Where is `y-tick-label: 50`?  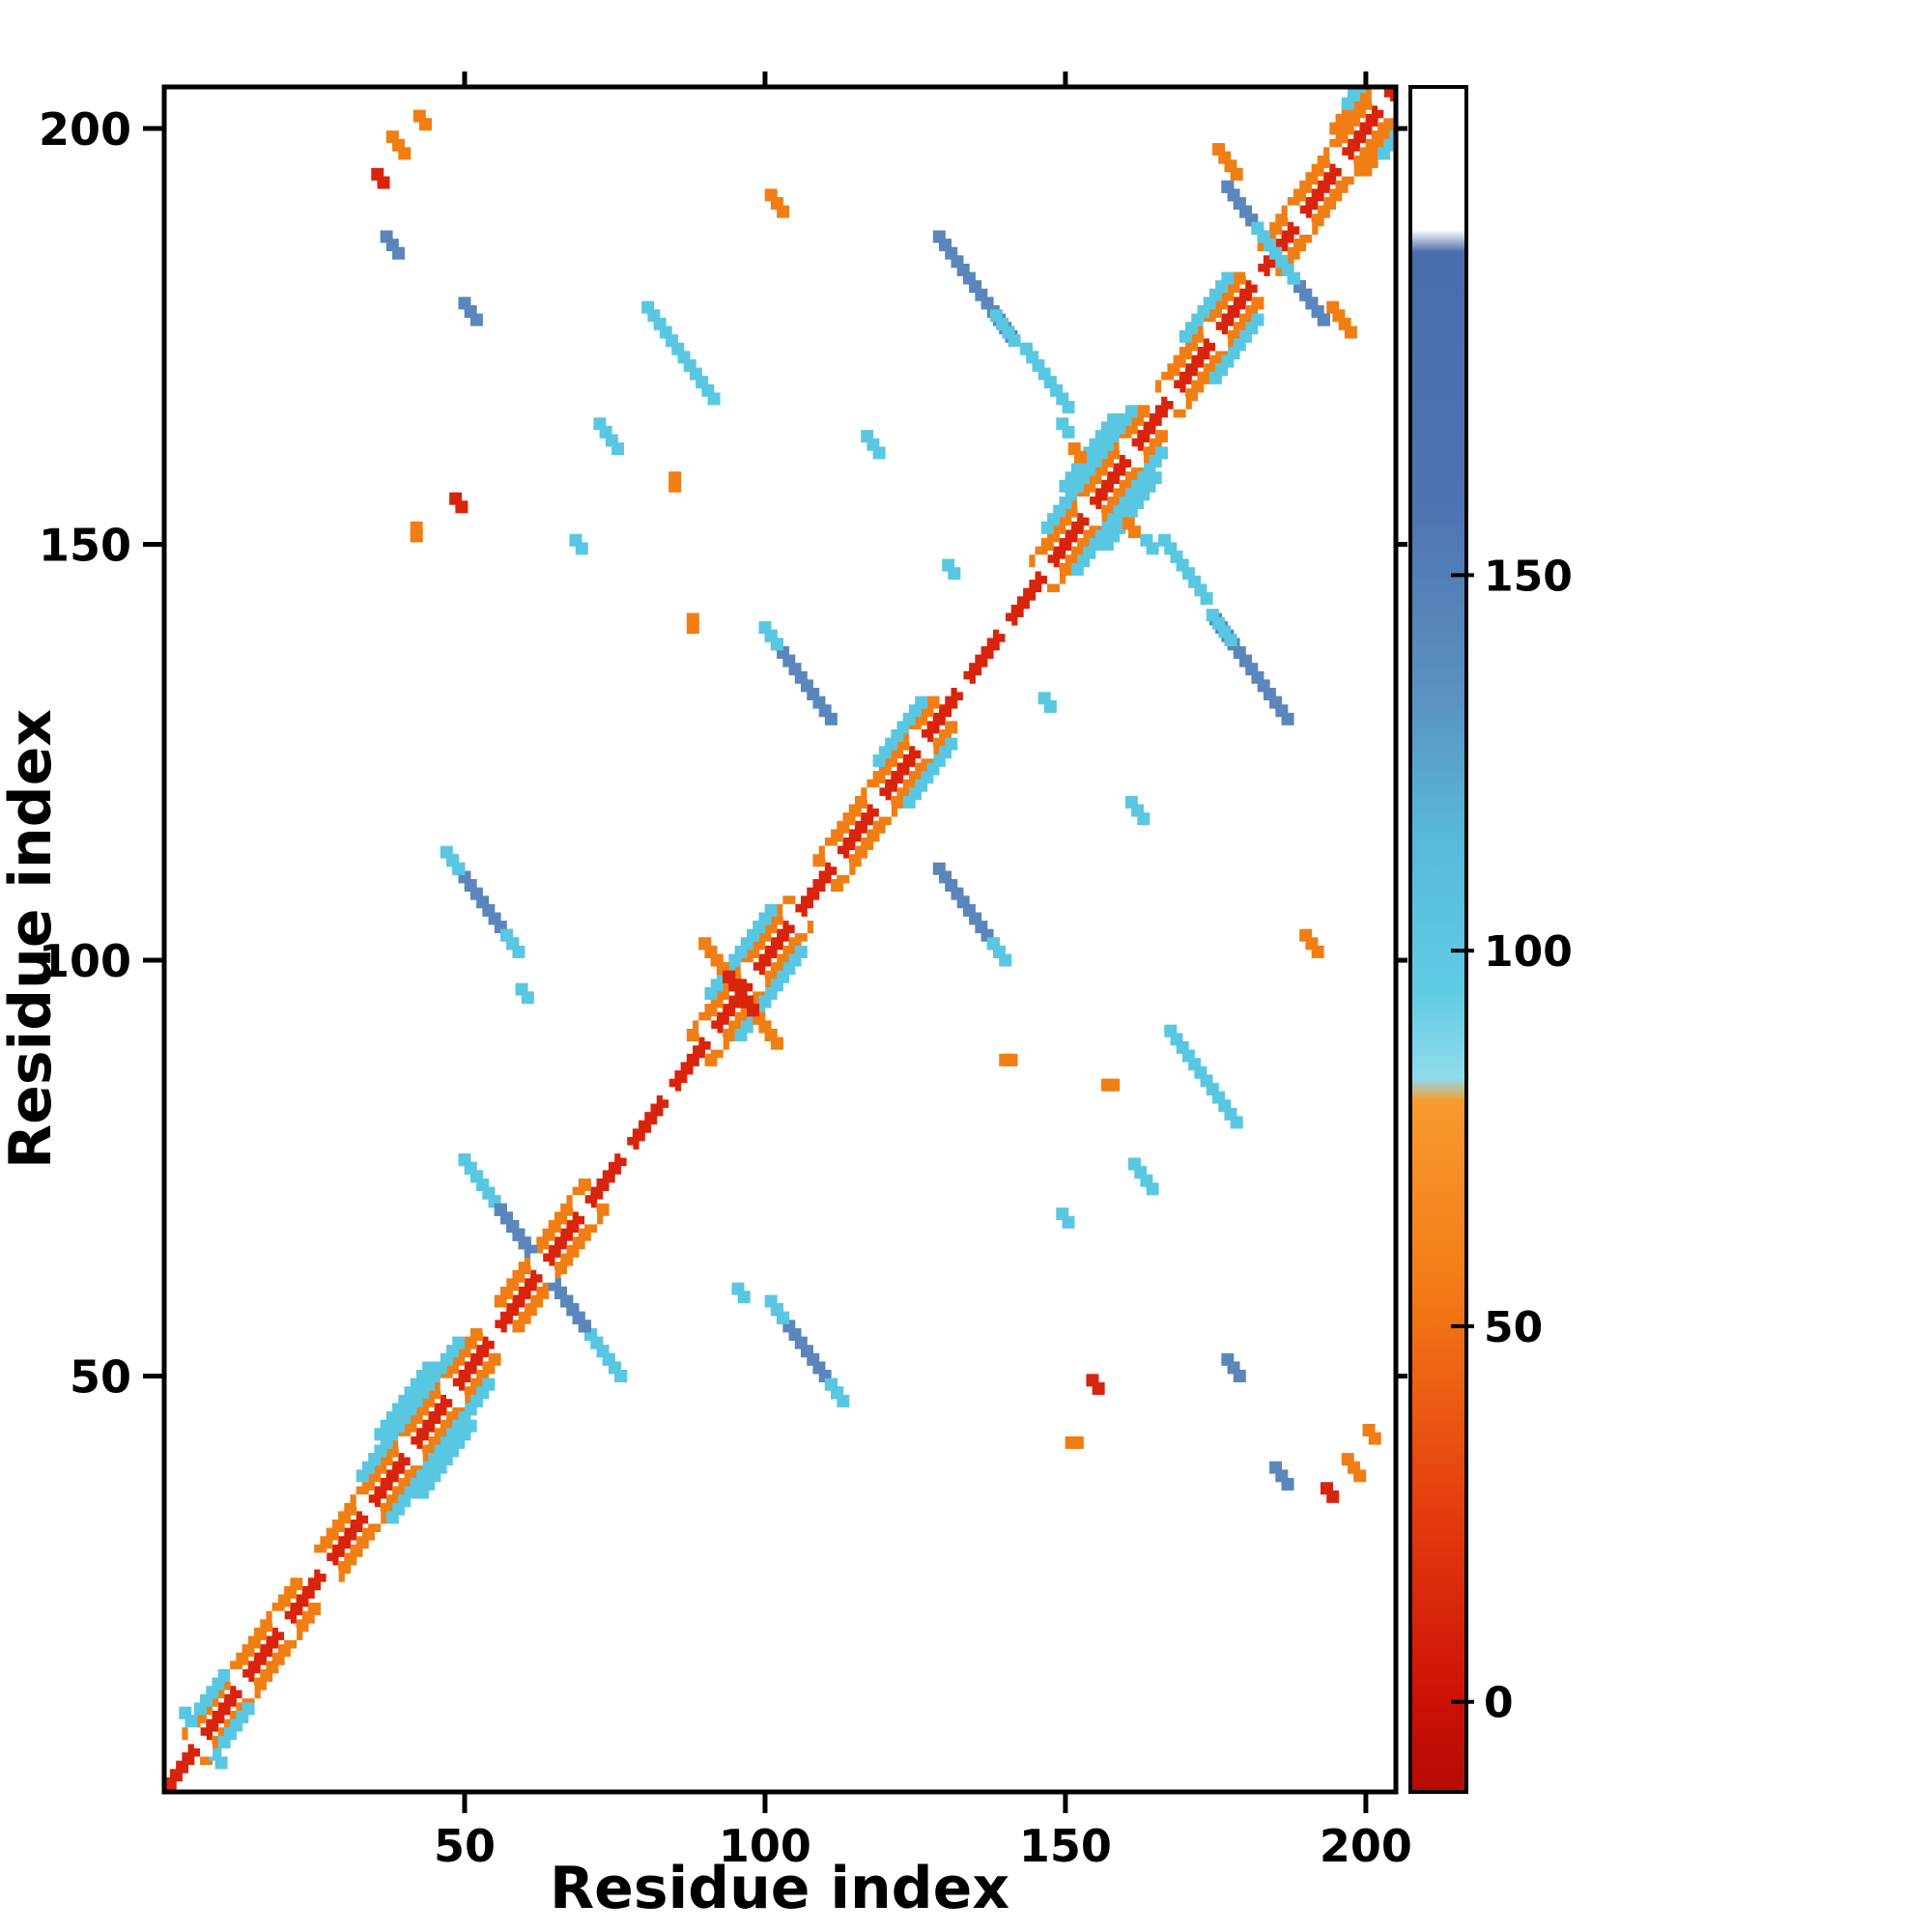 y-tick-label: 50 is located at coordinates (100, 1377).